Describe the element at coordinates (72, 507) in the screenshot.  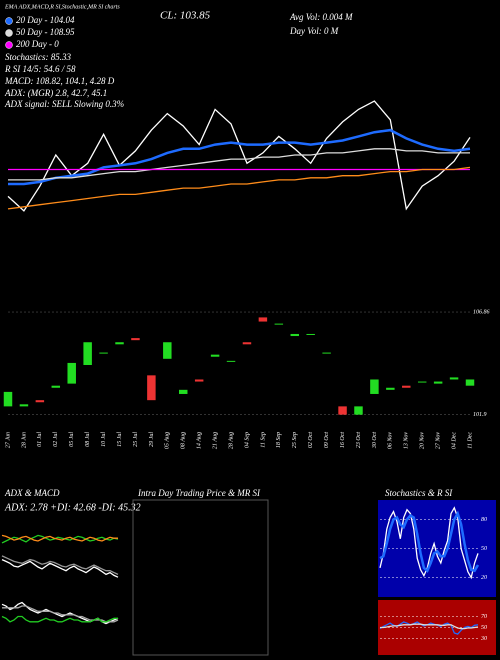
I see `adx-label: ADX: 2.78 +DI: 42.68 -DI: 45.32` at that location.